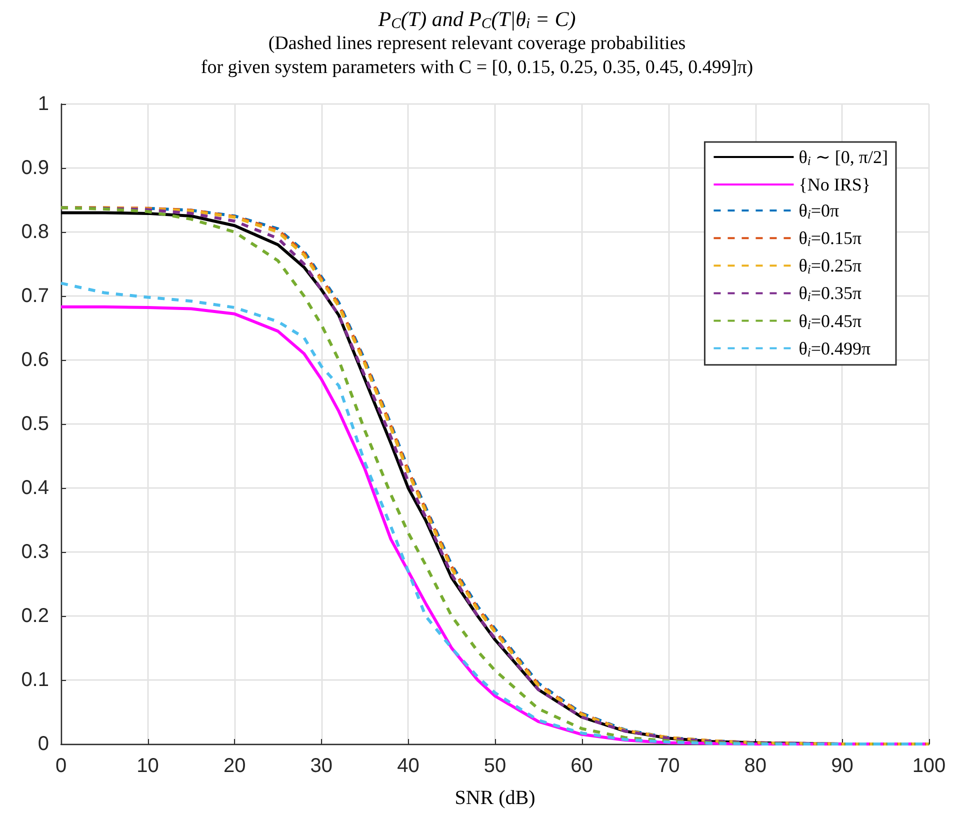 The image size is (954, 828). I want to click on x-tick-label: 90, so click(842, 766).